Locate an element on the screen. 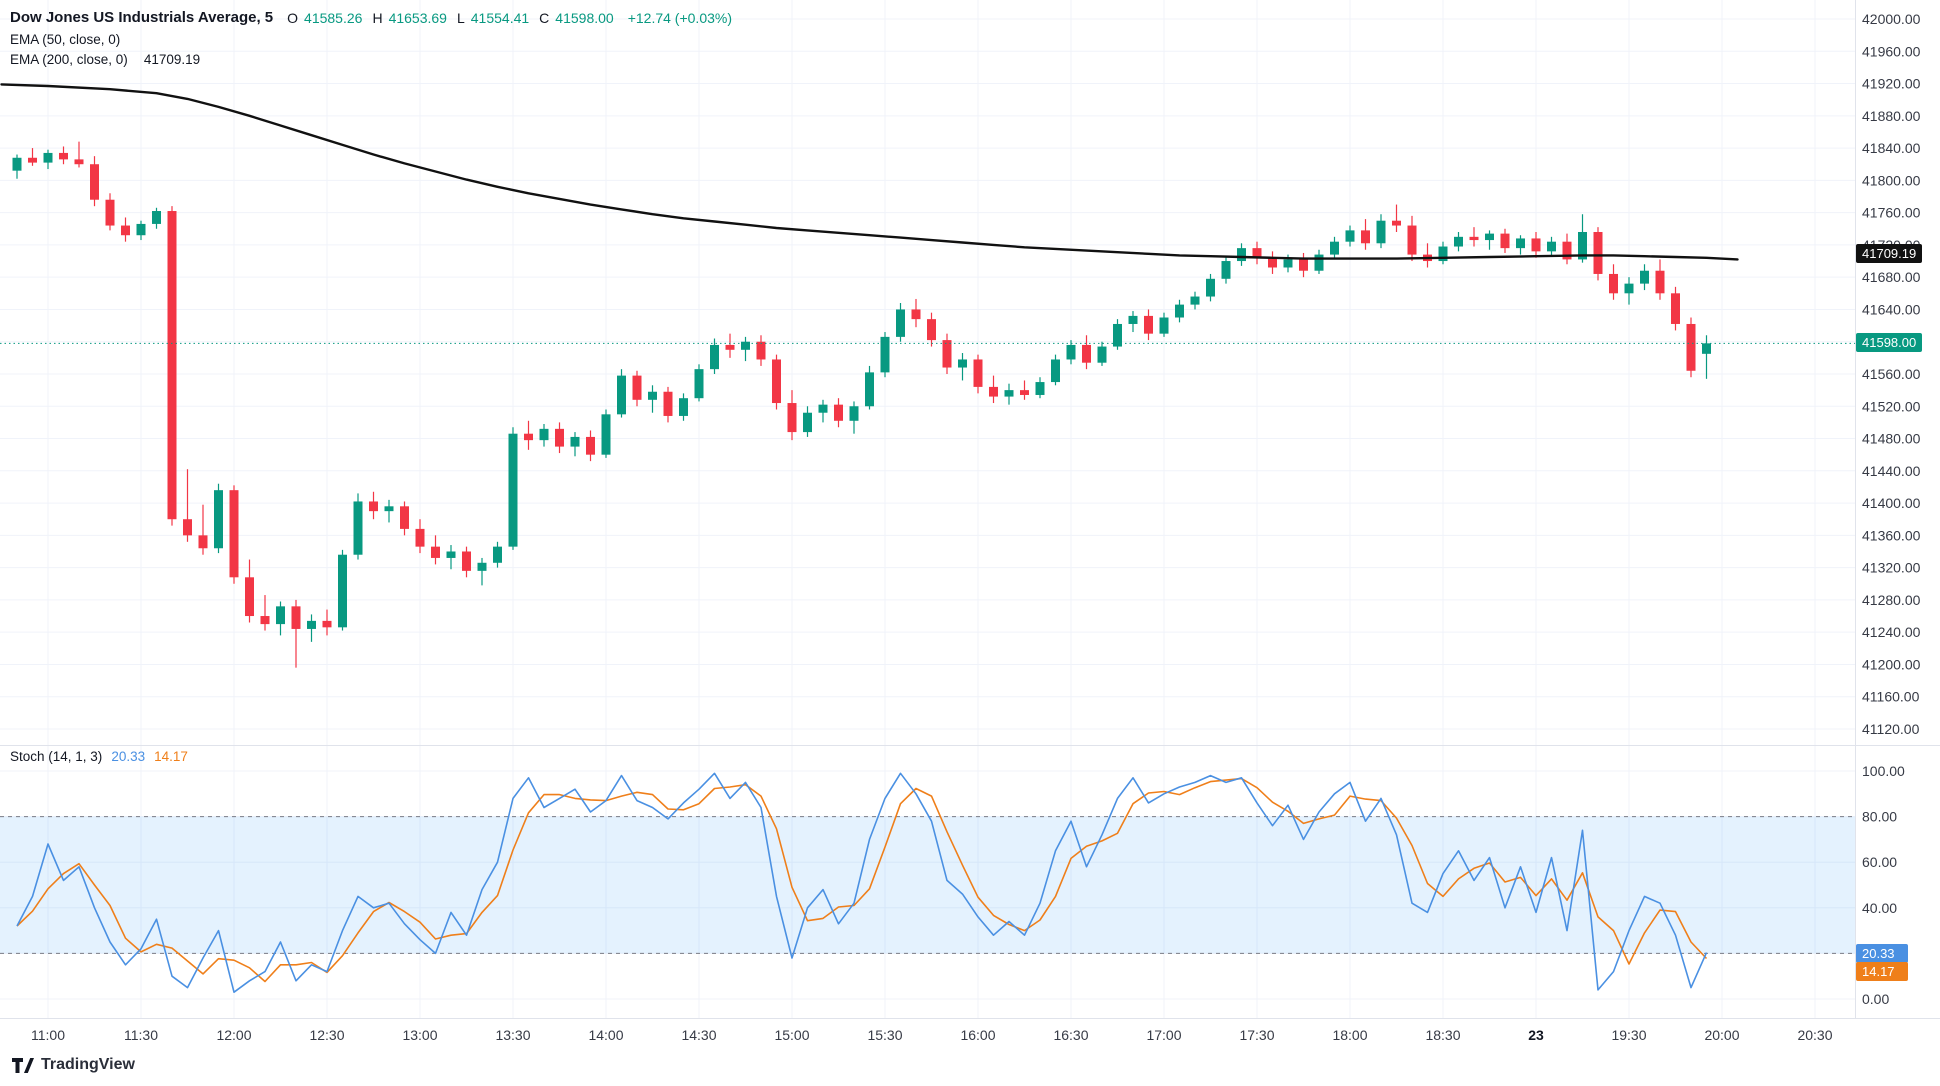 The width and height of the screenshot is (1940, 1086). time-tick-label: 15:30 is located at coordinates (884, 1035).